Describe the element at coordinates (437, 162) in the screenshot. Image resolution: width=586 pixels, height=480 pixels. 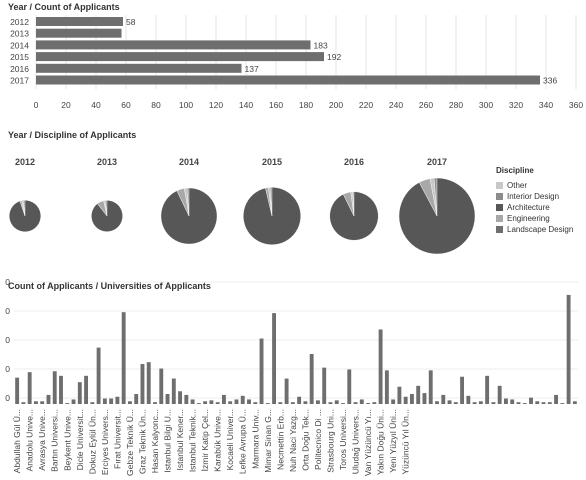
I see `pie-year-label: 2017` at that location.